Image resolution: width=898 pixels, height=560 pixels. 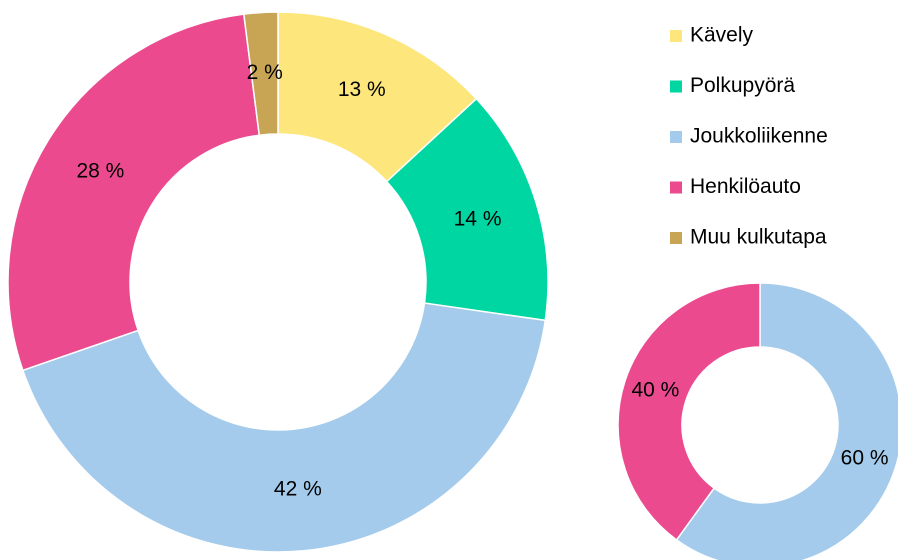 I want to click on legend-label: Kävely, so click(x=722, y=35).